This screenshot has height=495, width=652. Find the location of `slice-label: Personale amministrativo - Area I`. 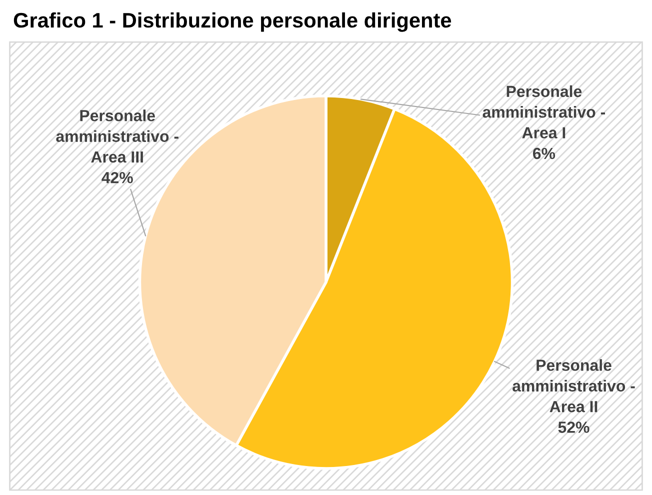

slice-label: Personale amministrativo - Area I is located at coordinates (544, 111).